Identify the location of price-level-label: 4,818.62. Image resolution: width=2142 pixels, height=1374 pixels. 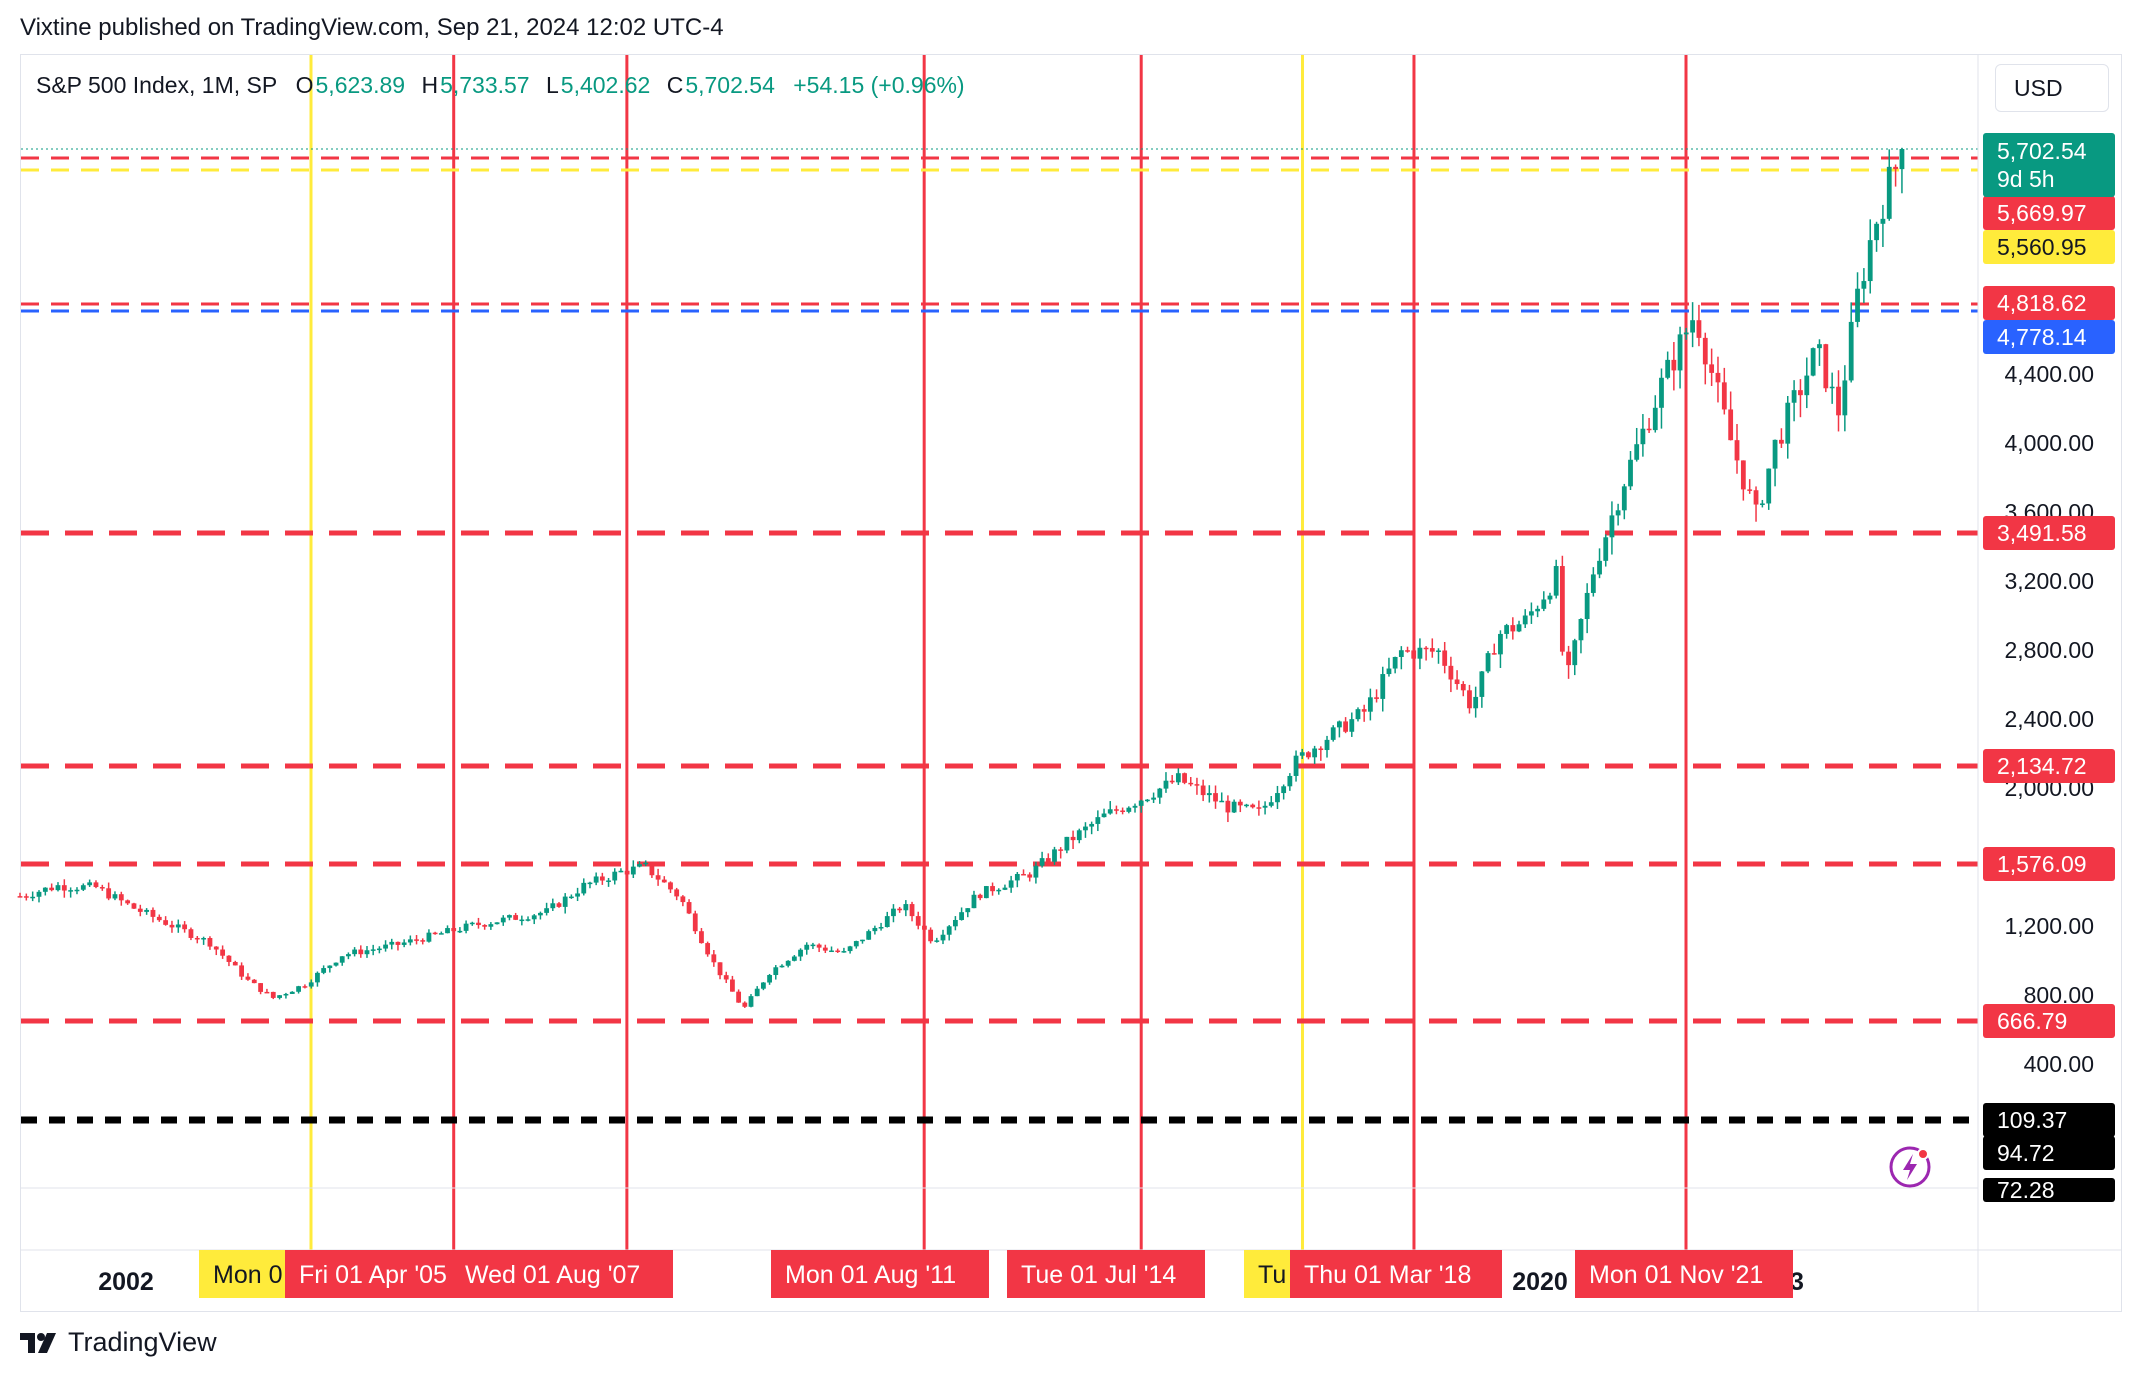
(2049, 303).